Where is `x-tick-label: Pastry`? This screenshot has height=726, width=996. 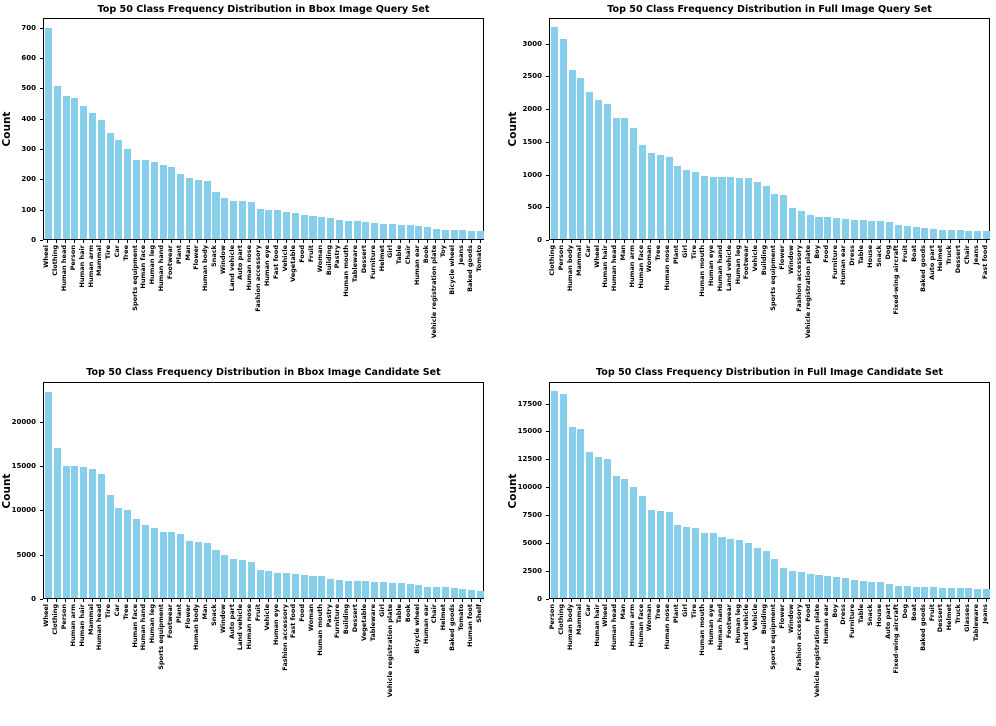 x-tick-label: Pastry is located at coordinates (328, 616).